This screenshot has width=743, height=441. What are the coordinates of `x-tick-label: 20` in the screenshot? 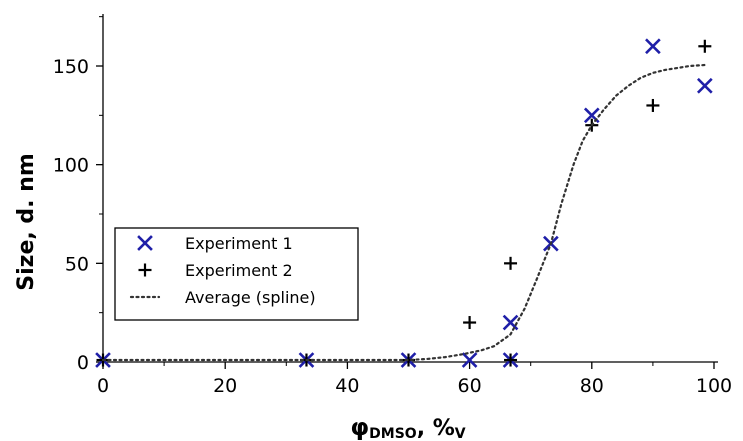 It's located at (225, 386).